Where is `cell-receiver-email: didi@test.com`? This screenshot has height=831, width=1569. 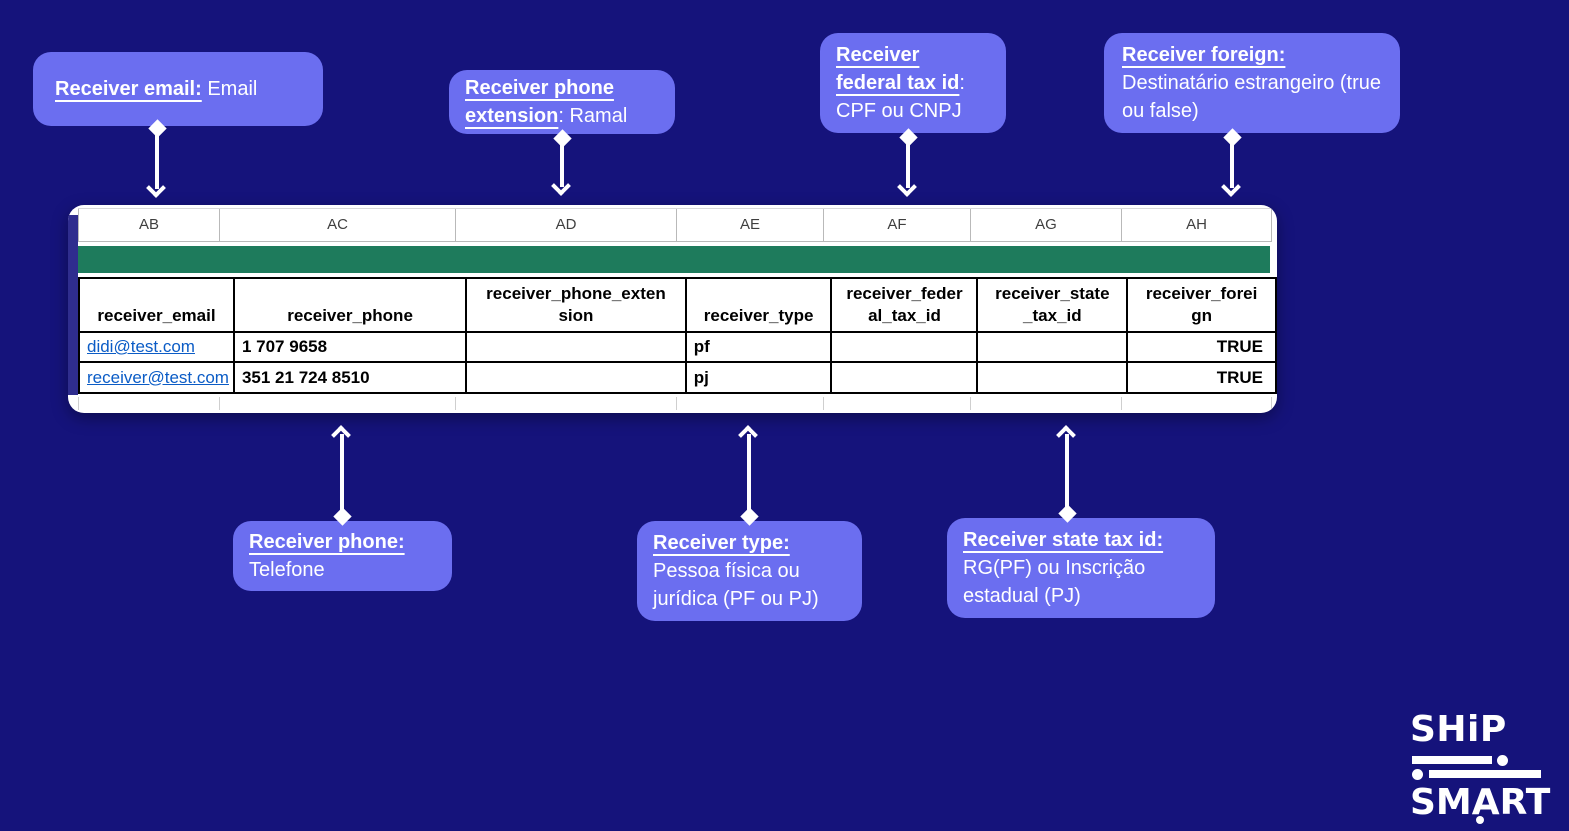 cell-receiver-email: didi@test.com is located at coordinates (156, 347).